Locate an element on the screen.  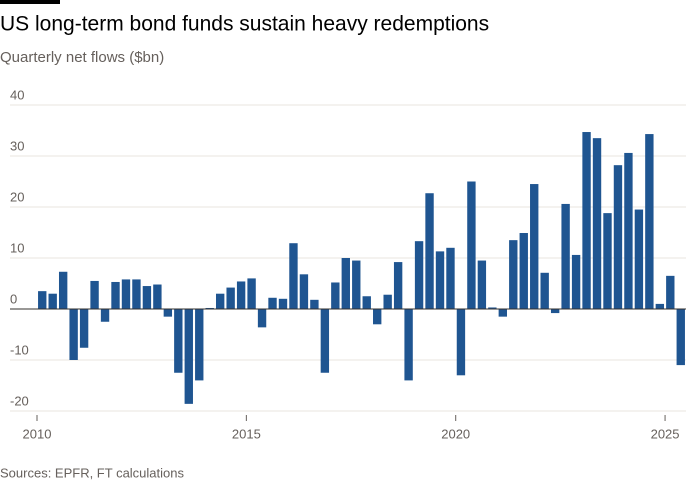
y-tick-label: 10 is located at coordinates (17, 247).